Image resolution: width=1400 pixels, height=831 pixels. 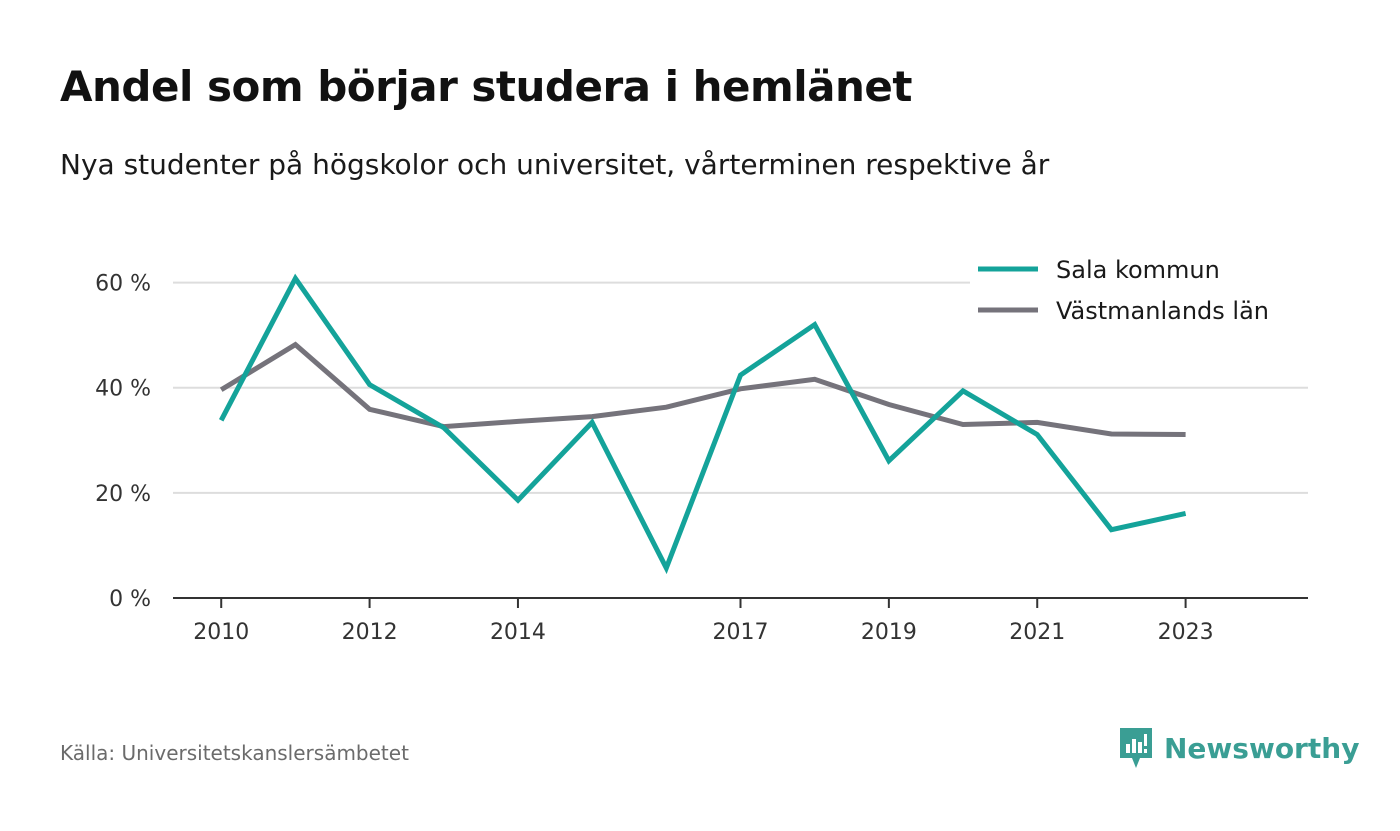 What do you see at coordinates (370, 632) in the screenshot?
I see `x-tick-label: 2012` at bounding box center [370, 632].